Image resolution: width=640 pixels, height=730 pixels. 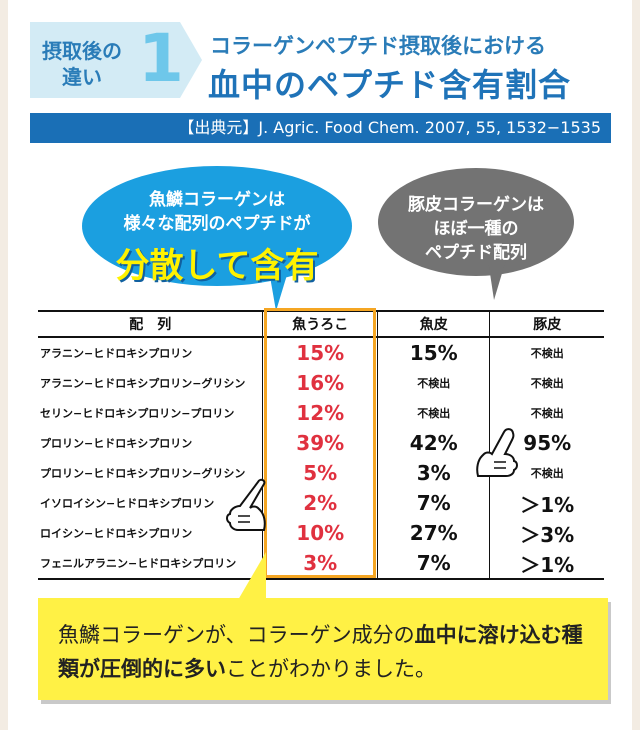 I want to click on cell-fish-skin: 3%, so click(x=433, y=473).